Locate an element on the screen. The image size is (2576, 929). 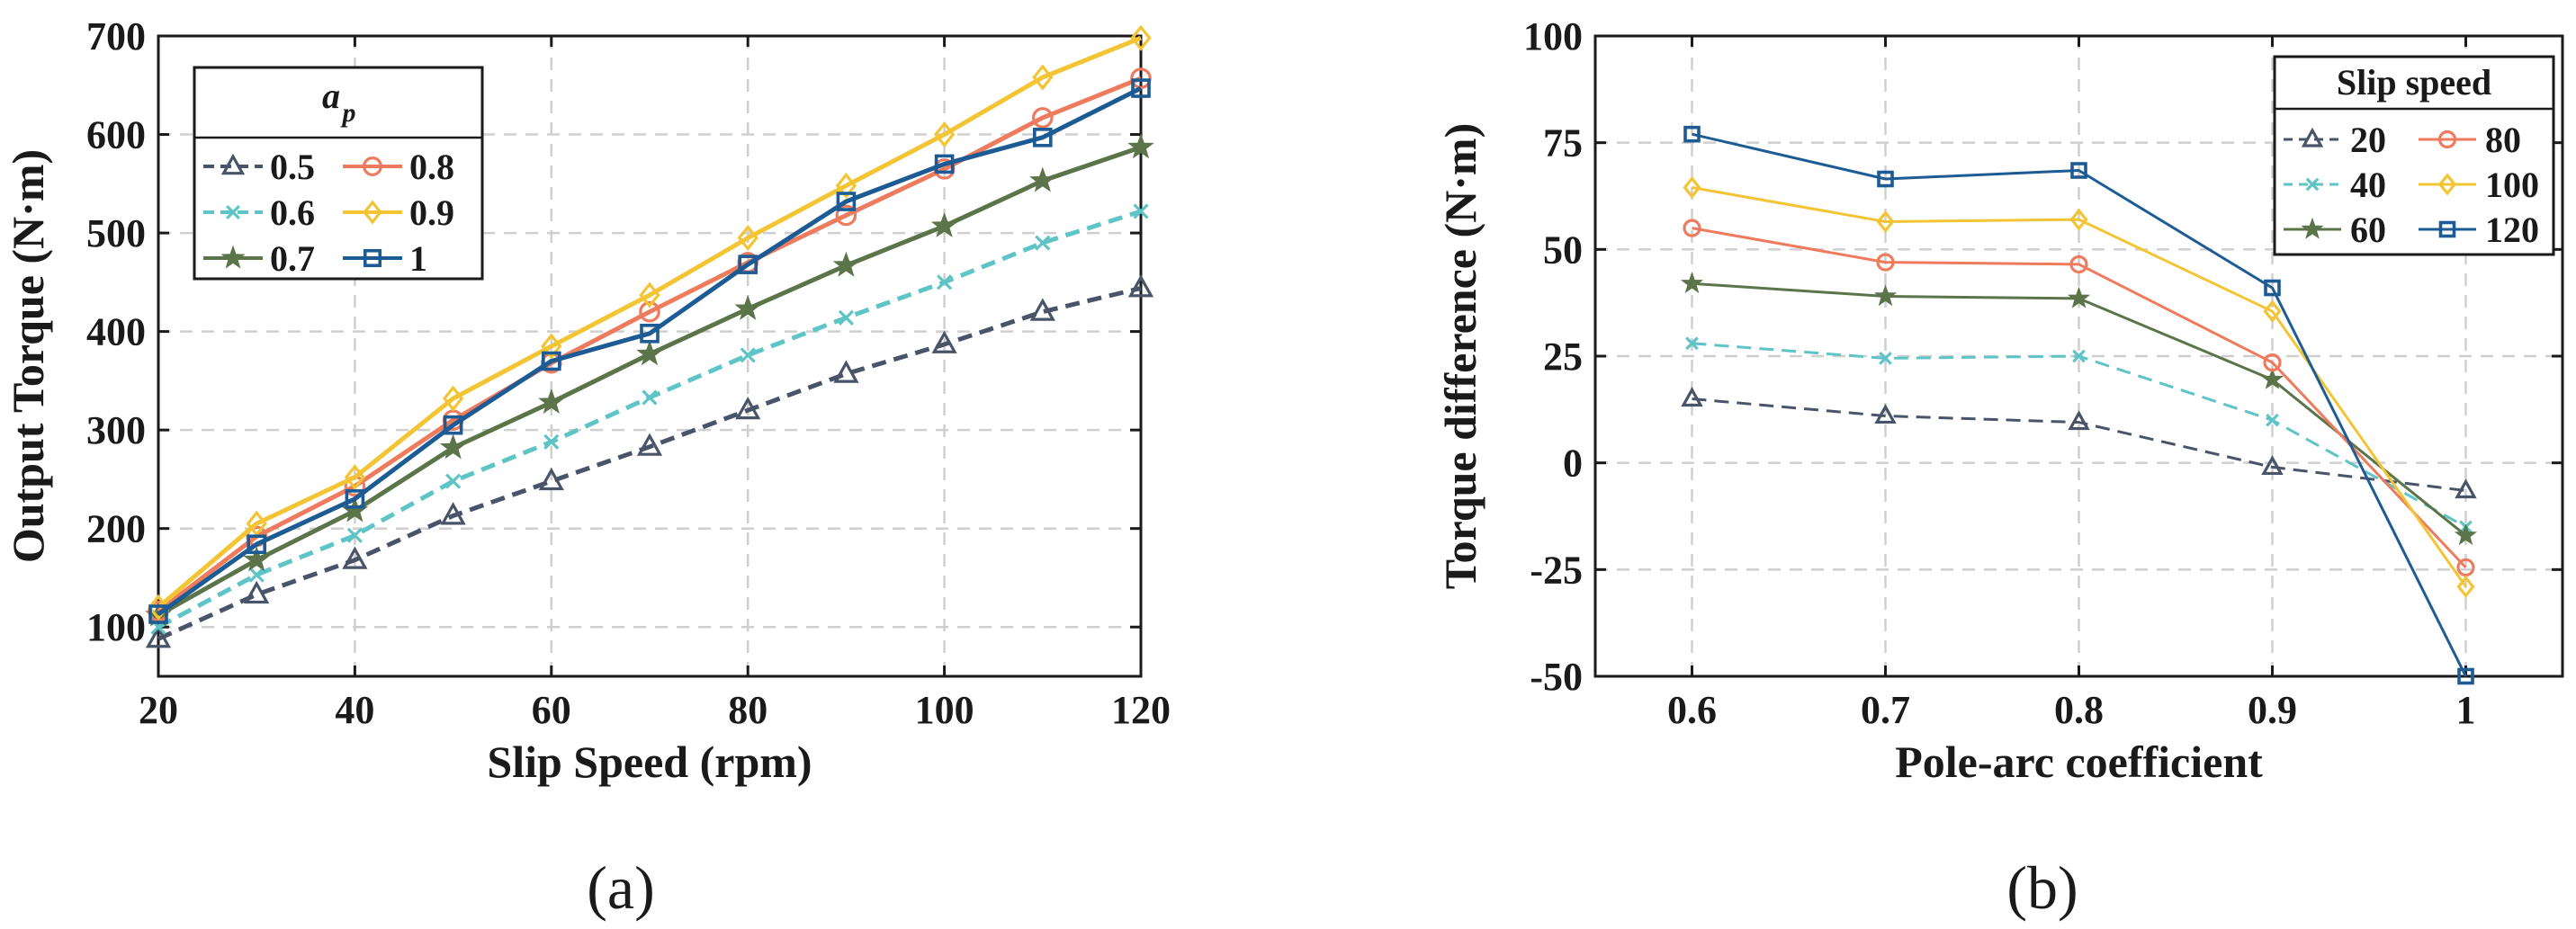
legend-title-subscript: p is located at coordinates (348, 113).